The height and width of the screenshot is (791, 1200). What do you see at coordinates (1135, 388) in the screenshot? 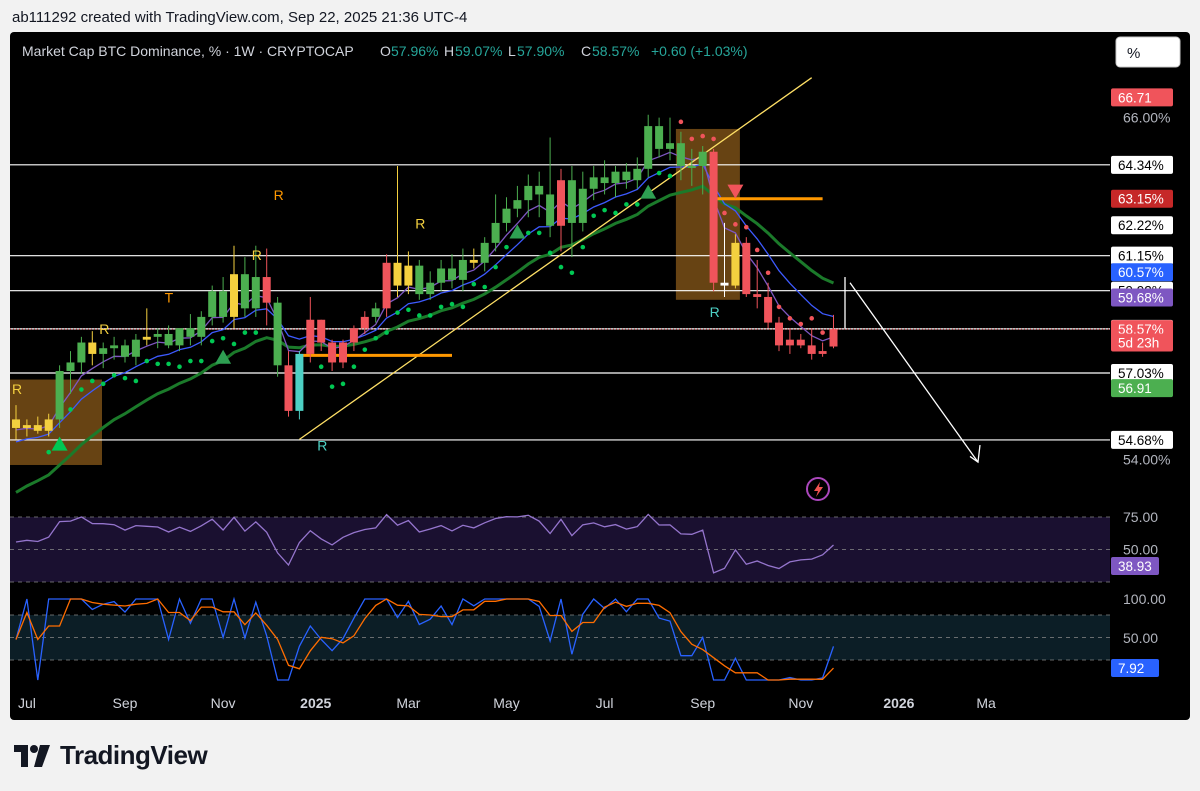
I see `price-tag-text: 56.91` at bounding box center [1135, 388].